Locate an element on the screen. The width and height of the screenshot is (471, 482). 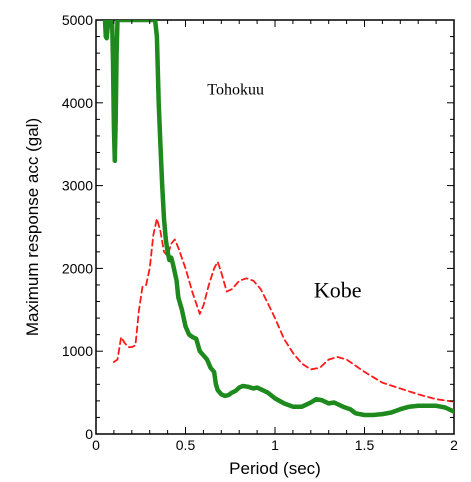
x-tick-label: 2 is located at coordinates (454, 445).